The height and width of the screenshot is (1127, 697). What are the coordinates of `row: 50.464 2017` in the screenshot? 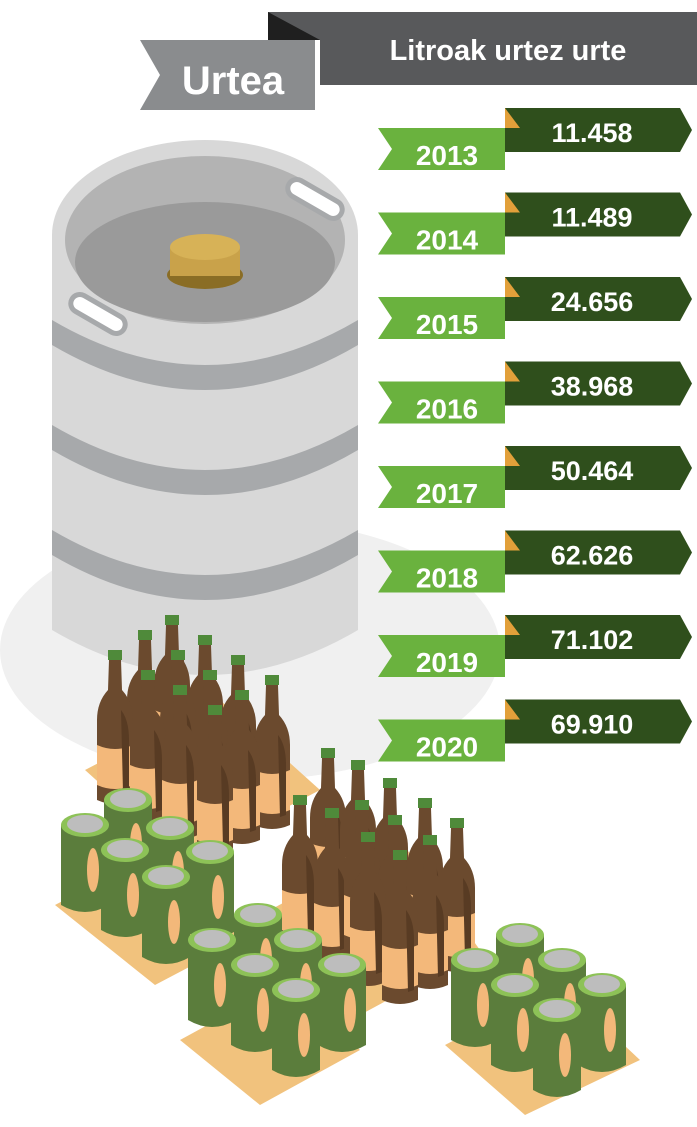 It's located at (535, 477).